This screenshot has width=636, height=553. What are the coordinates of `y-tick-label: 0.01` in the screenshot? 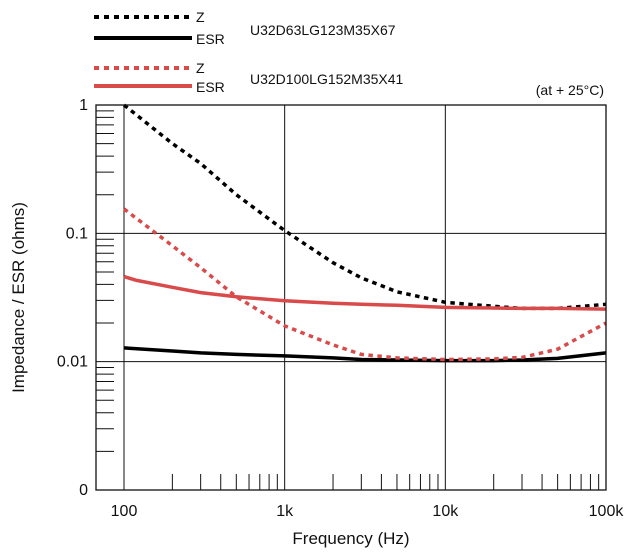 It's located at (72, 362).